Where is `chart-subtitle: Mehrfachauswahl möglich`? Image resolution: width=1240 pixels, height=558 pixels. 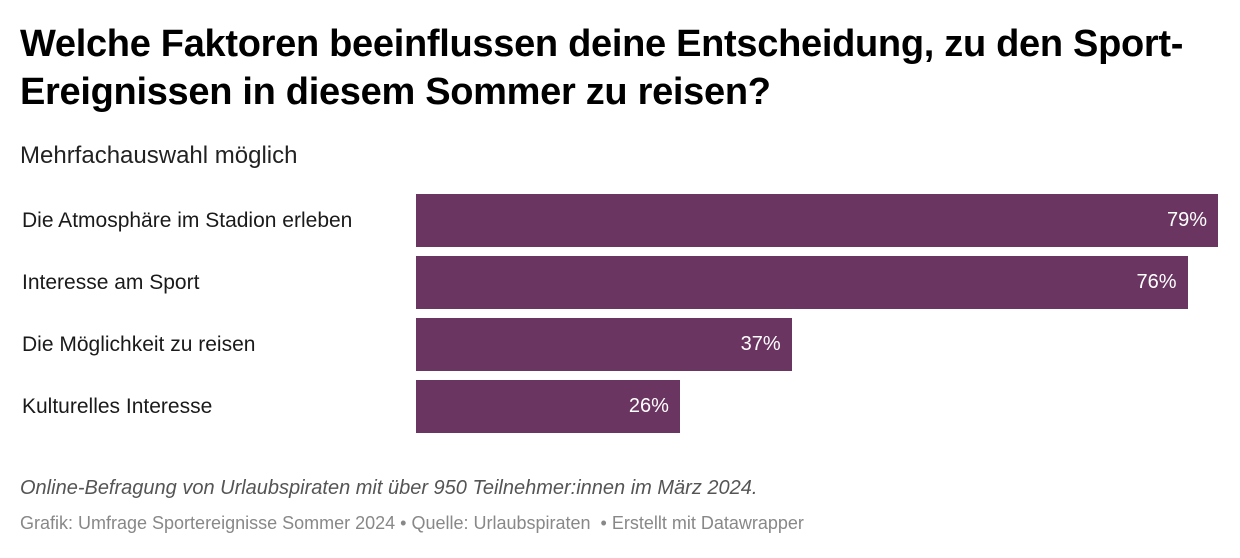 chart-subtitle: Mehrfachauswahl möglich is located at coordinates (159, 155).